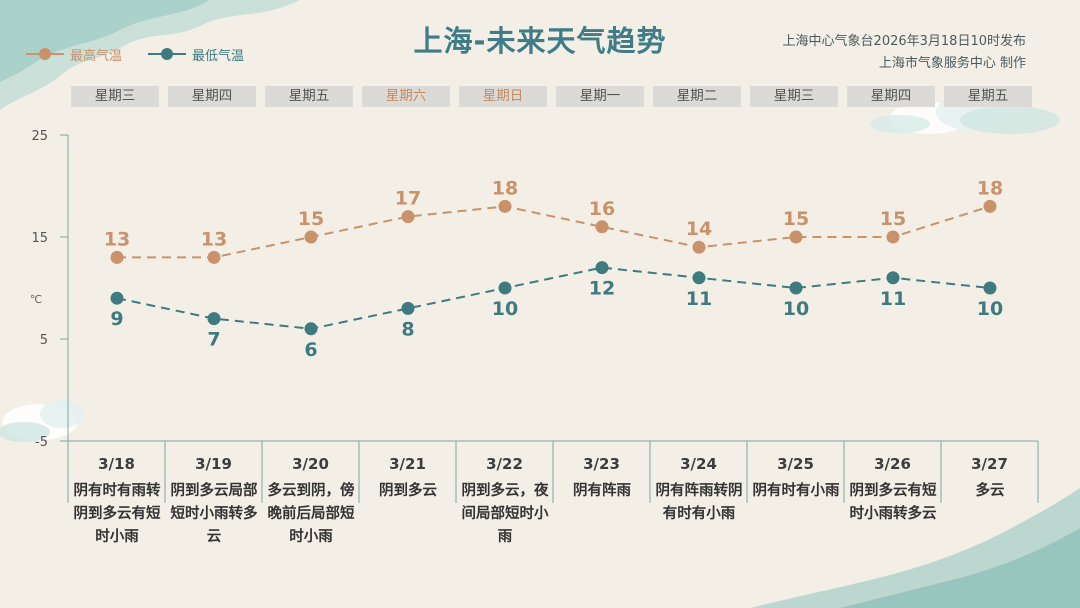 The width and height of the screenshot is (1080, 608). What do you see at coordinates (795, 464) in the screenshot?
I see `day-date: 3/25` at bounding box center [795, 464].